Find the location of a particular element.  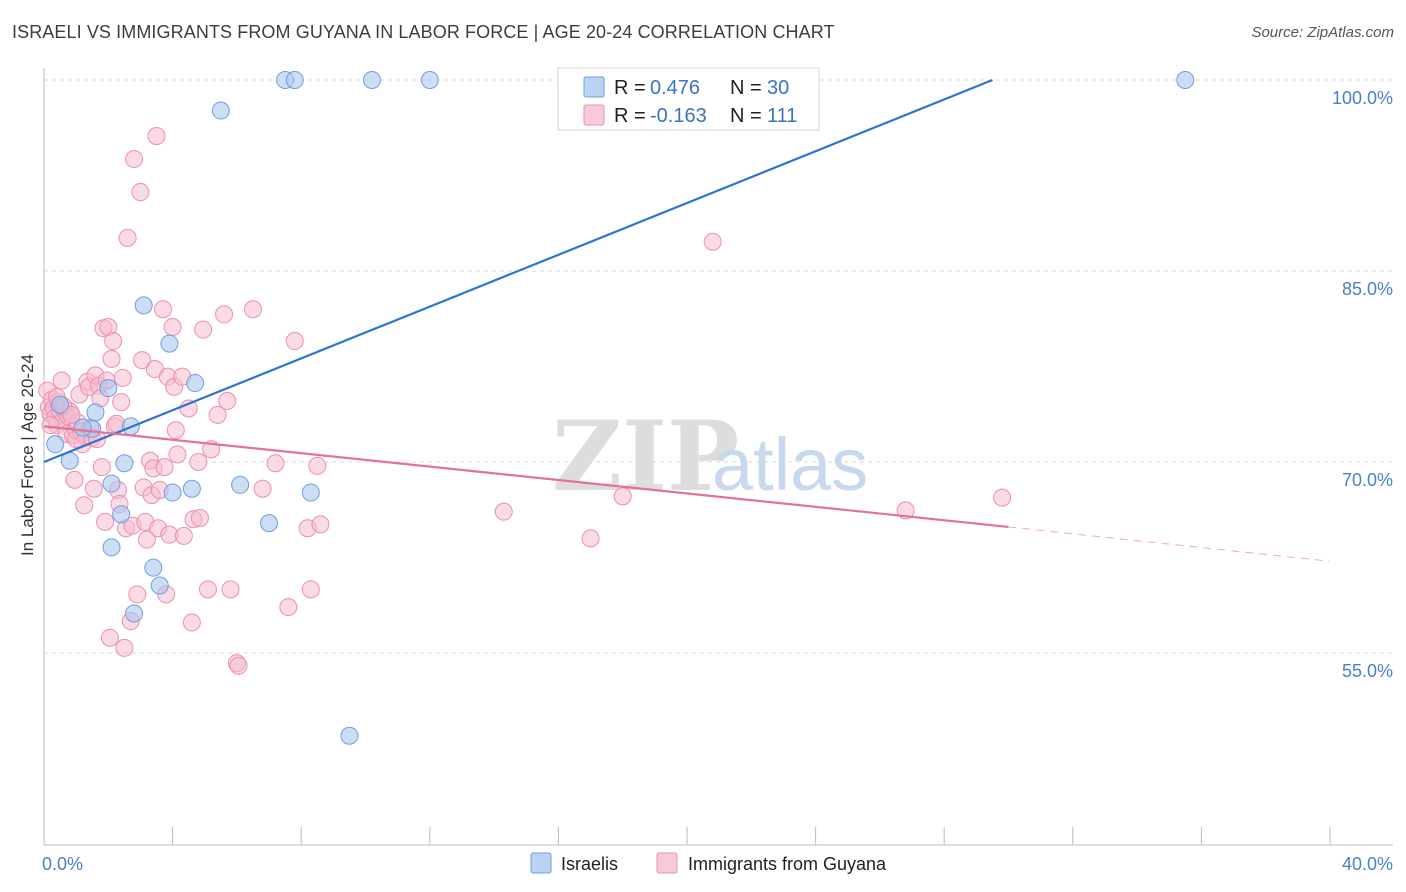

watermark-zip: ZIP is located at coordinates (645, 456).